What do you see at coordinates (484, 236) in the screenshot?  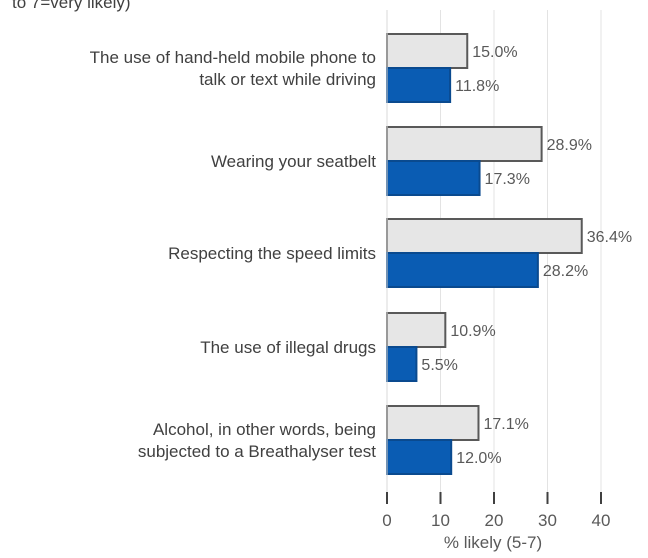 I see `bar-series1-cat3` at bounding box center [484, 236].